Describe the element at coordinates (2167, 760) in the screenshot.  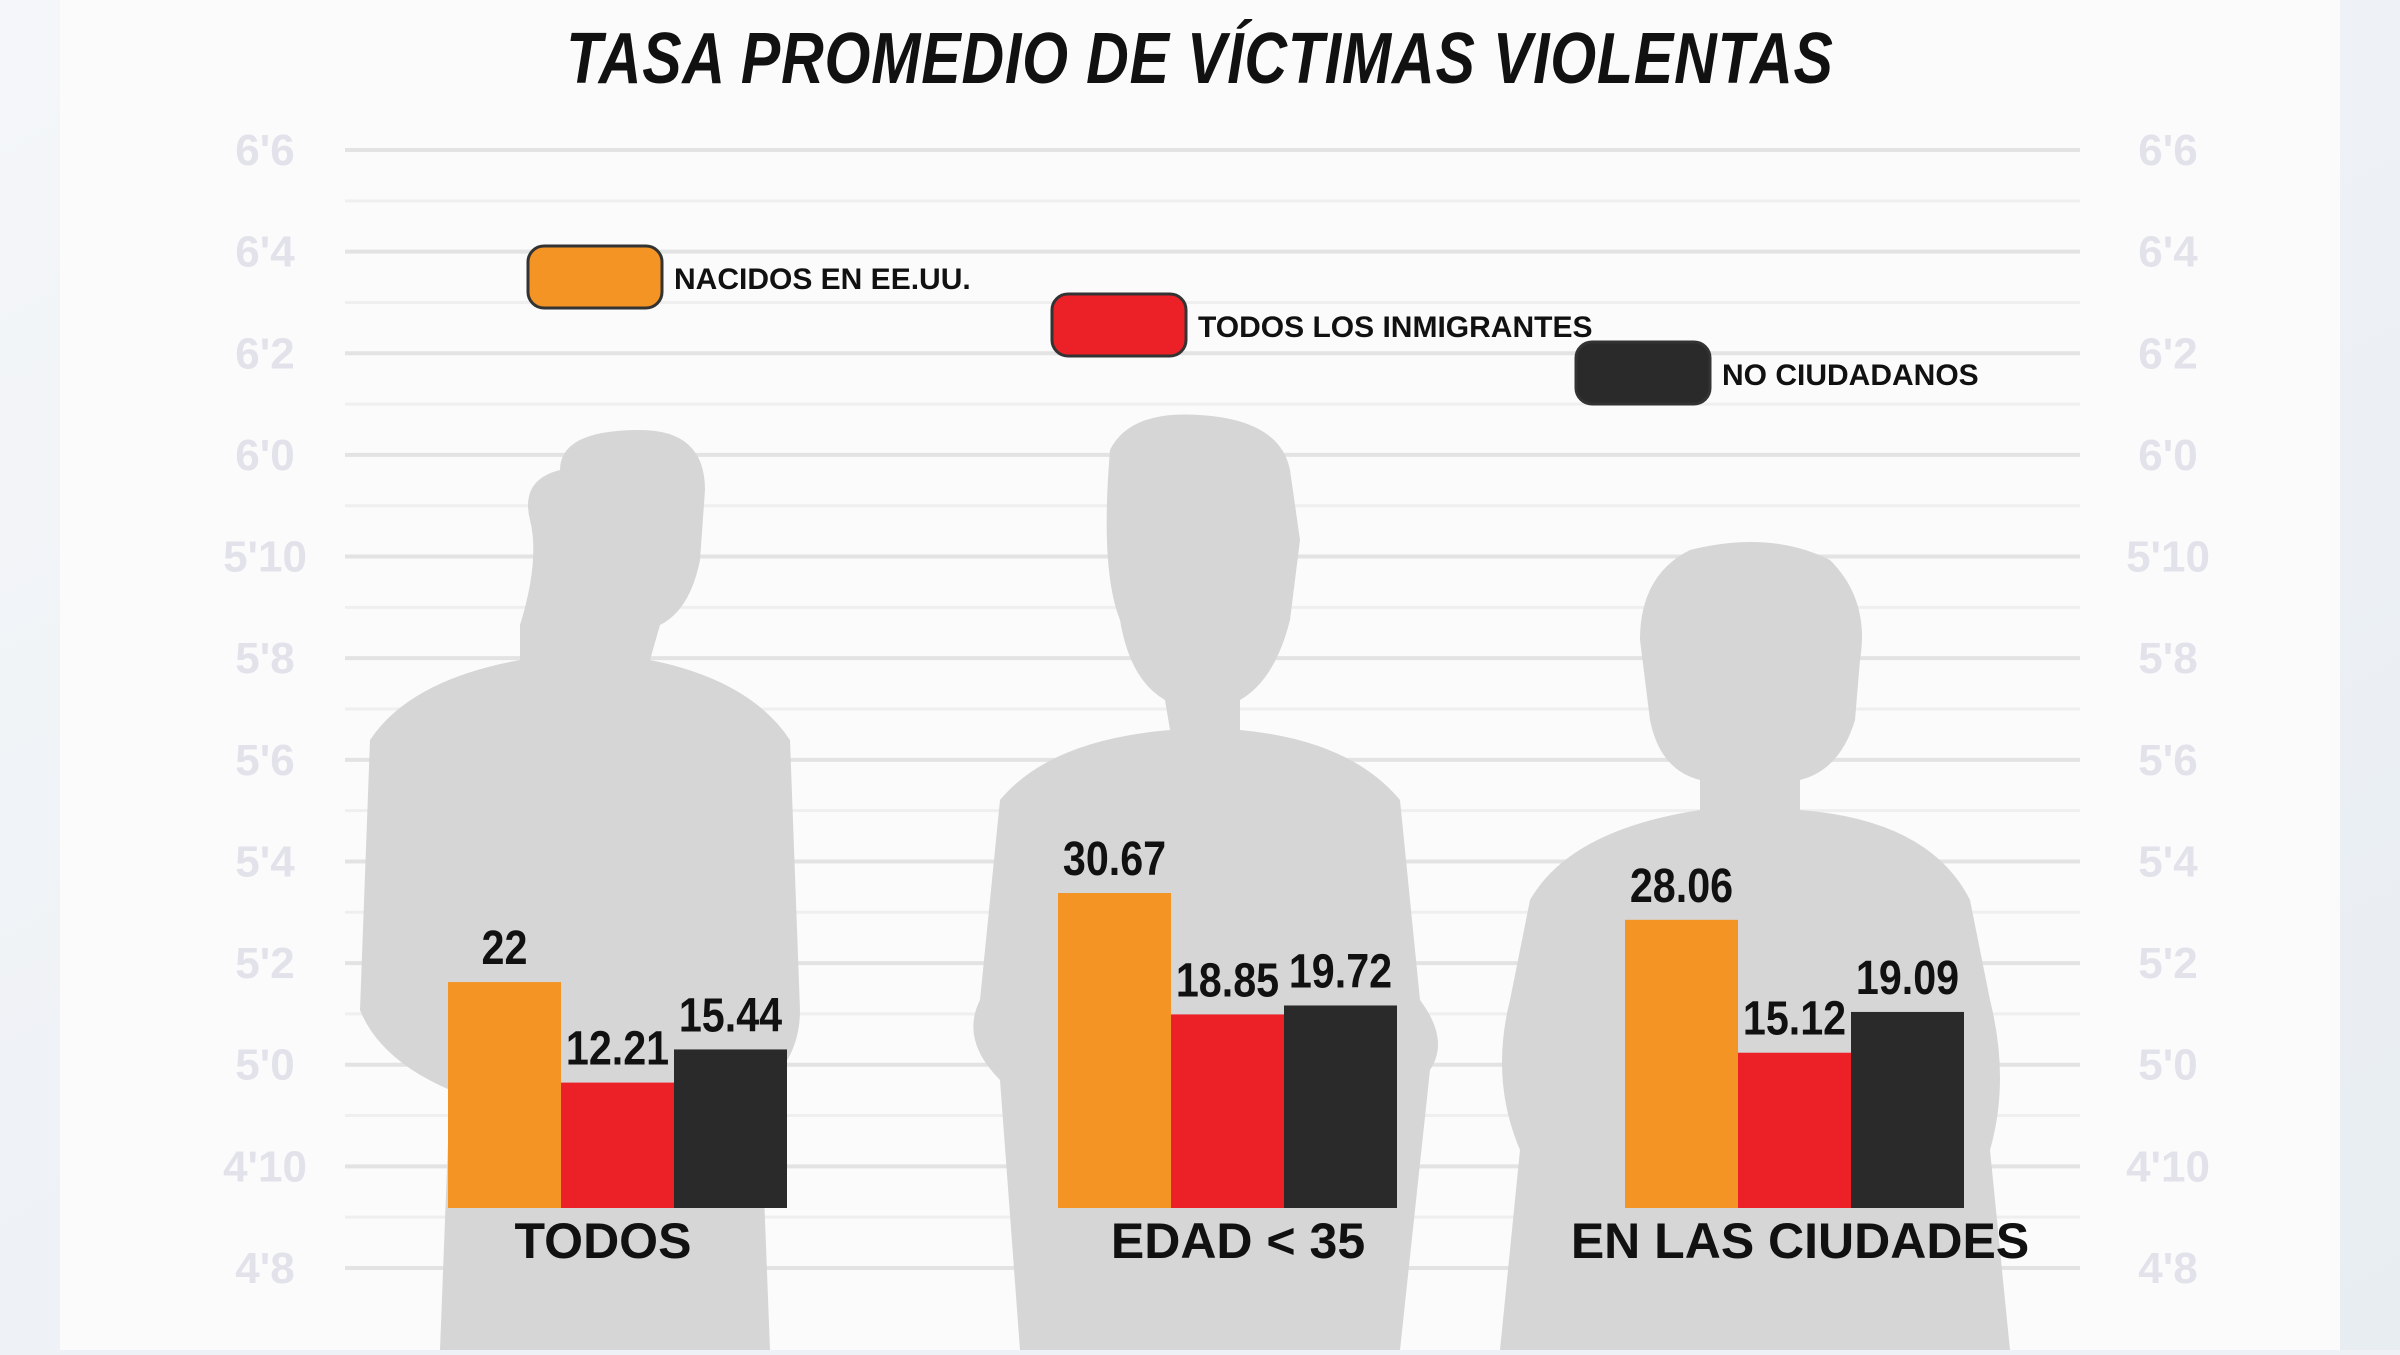
I see `height-tick-right: 5'6` at that location.